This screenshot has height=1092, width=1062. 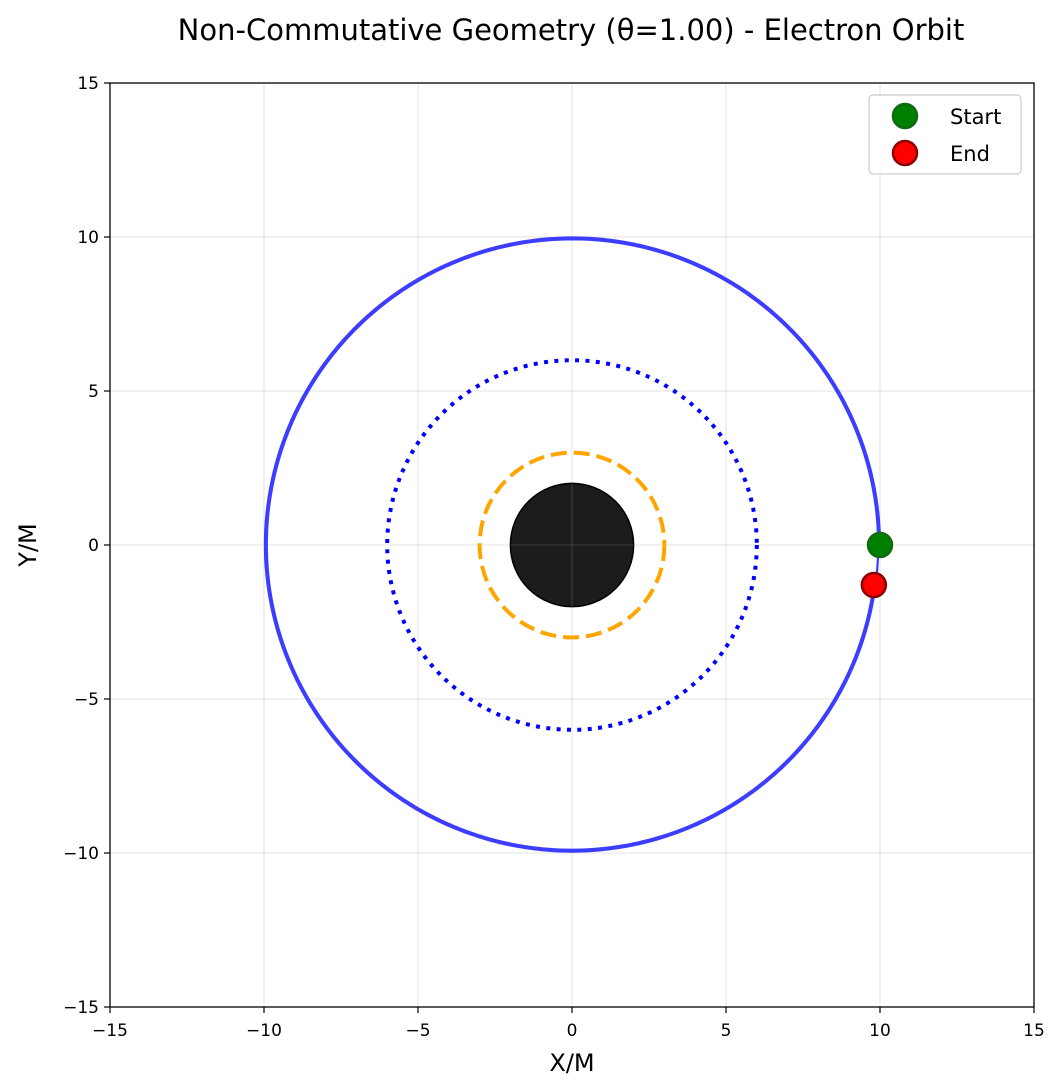 I want to click on y-tick-label: 0, so click(x=93, y=546).